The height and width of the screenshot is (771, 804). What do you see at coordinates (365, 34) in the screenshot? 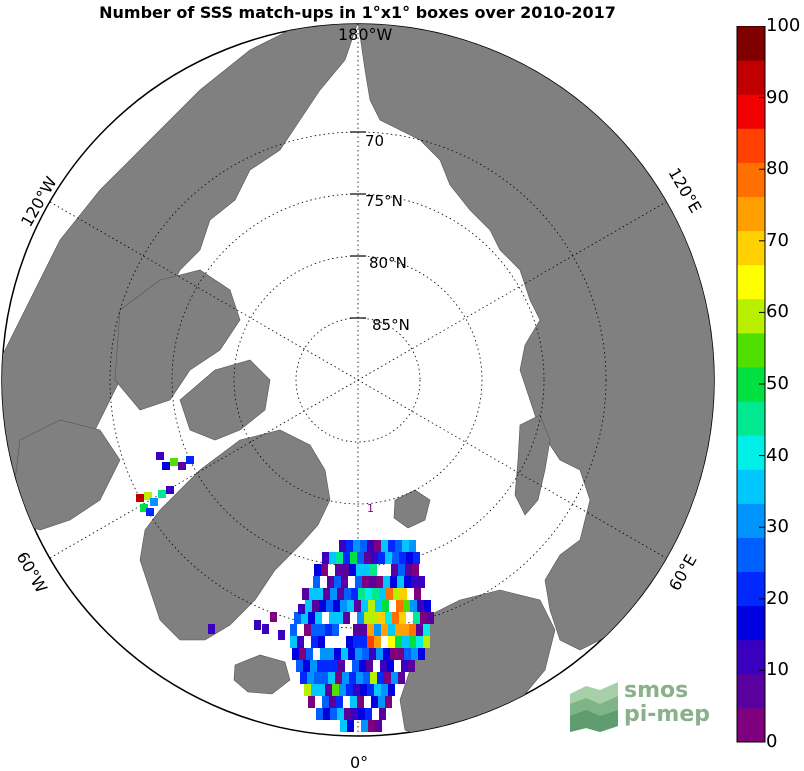
I see `lon-label-180w: 180°W` at bounding box center [365, 34].